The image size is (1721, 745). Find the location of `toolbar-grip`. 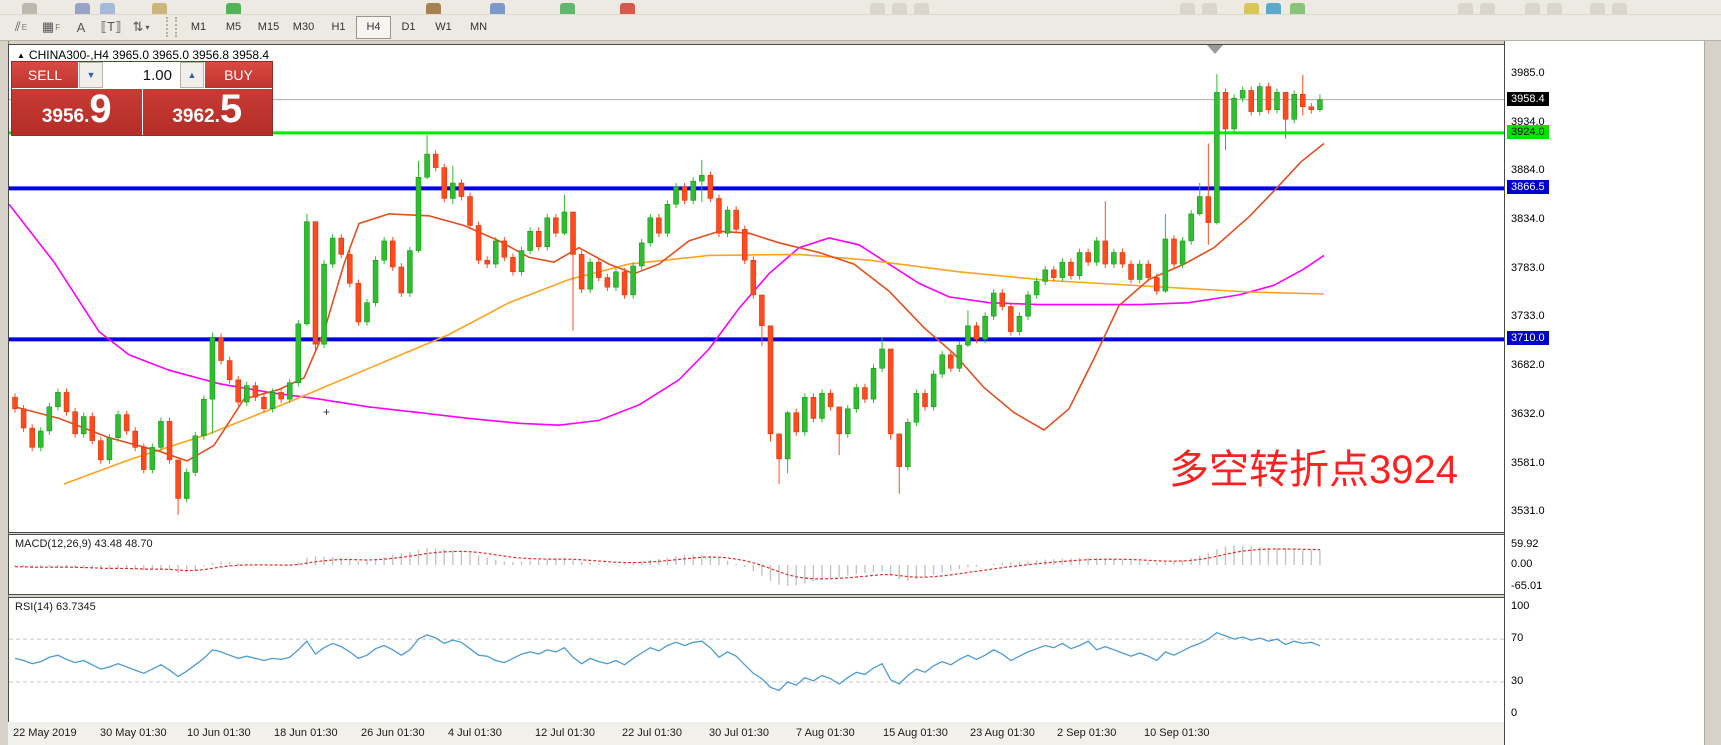

toolbar-grip is located at coordinates (171, 27).